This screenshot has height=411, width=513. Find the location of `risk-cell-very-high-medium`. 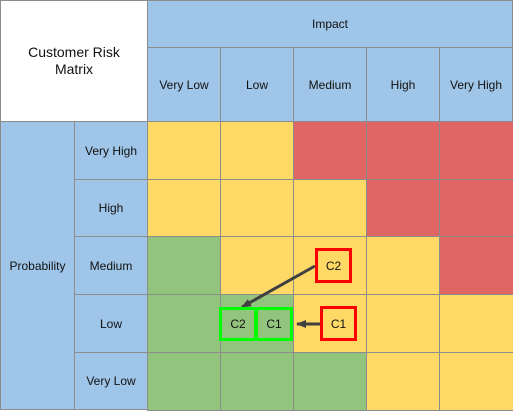

risk-cell-very-high-medium is located at coordinates (330, 150).